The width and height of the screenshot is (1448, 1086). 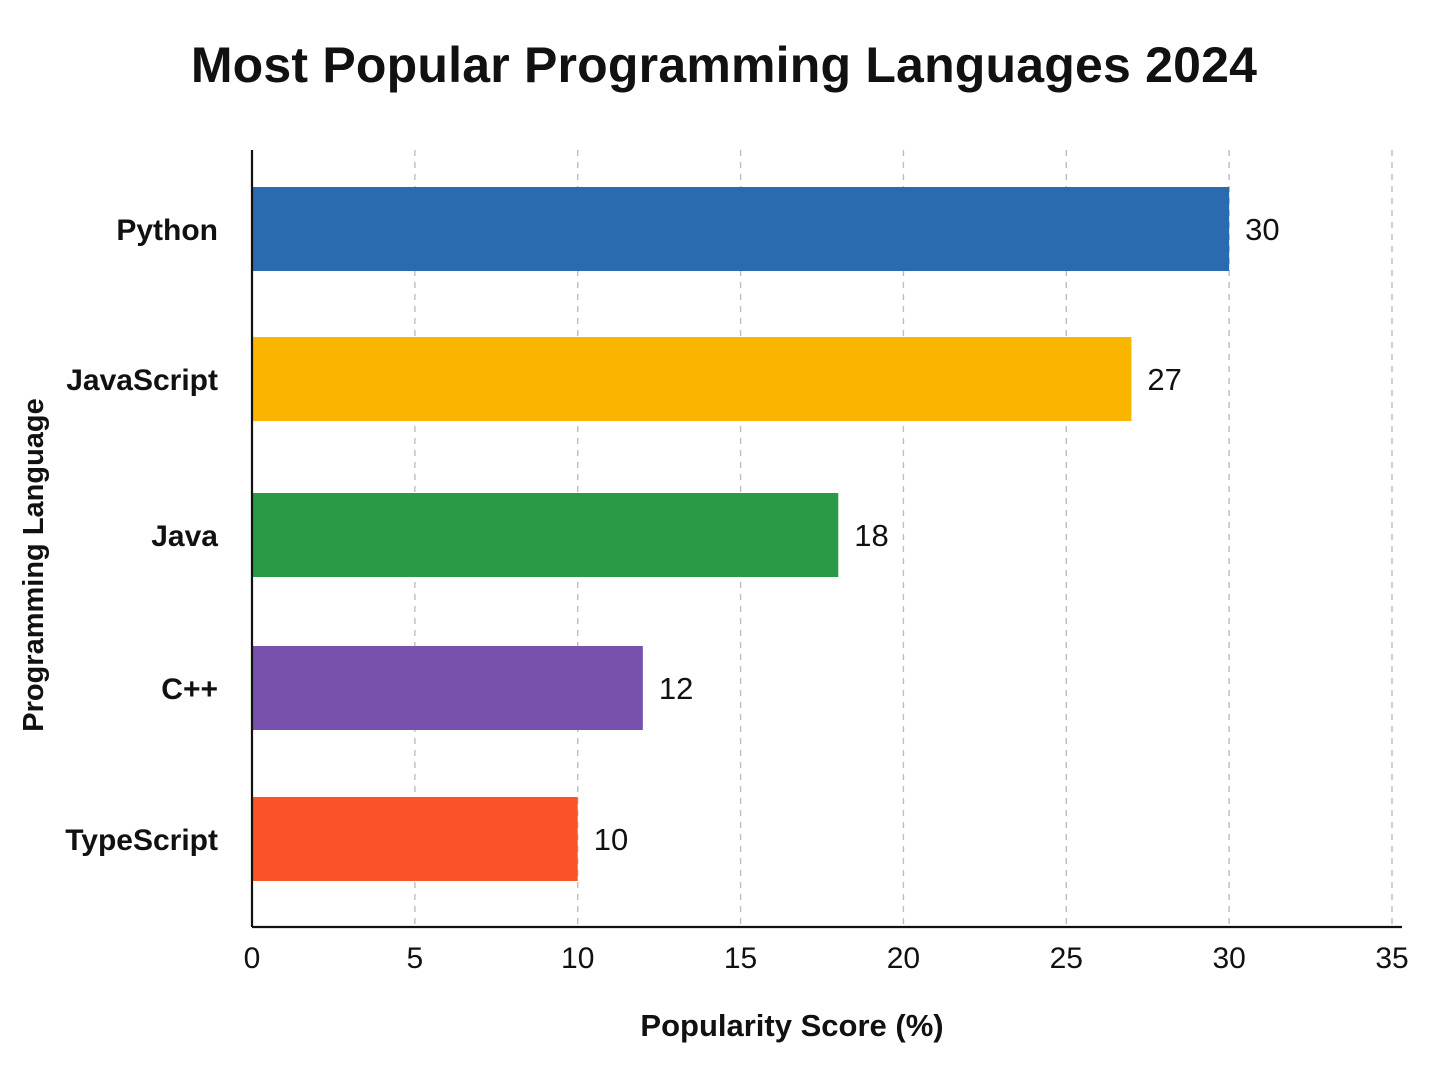 I want to click on chart-title: Most Popular Programming Languages 2024, so click(x=724, y=65).